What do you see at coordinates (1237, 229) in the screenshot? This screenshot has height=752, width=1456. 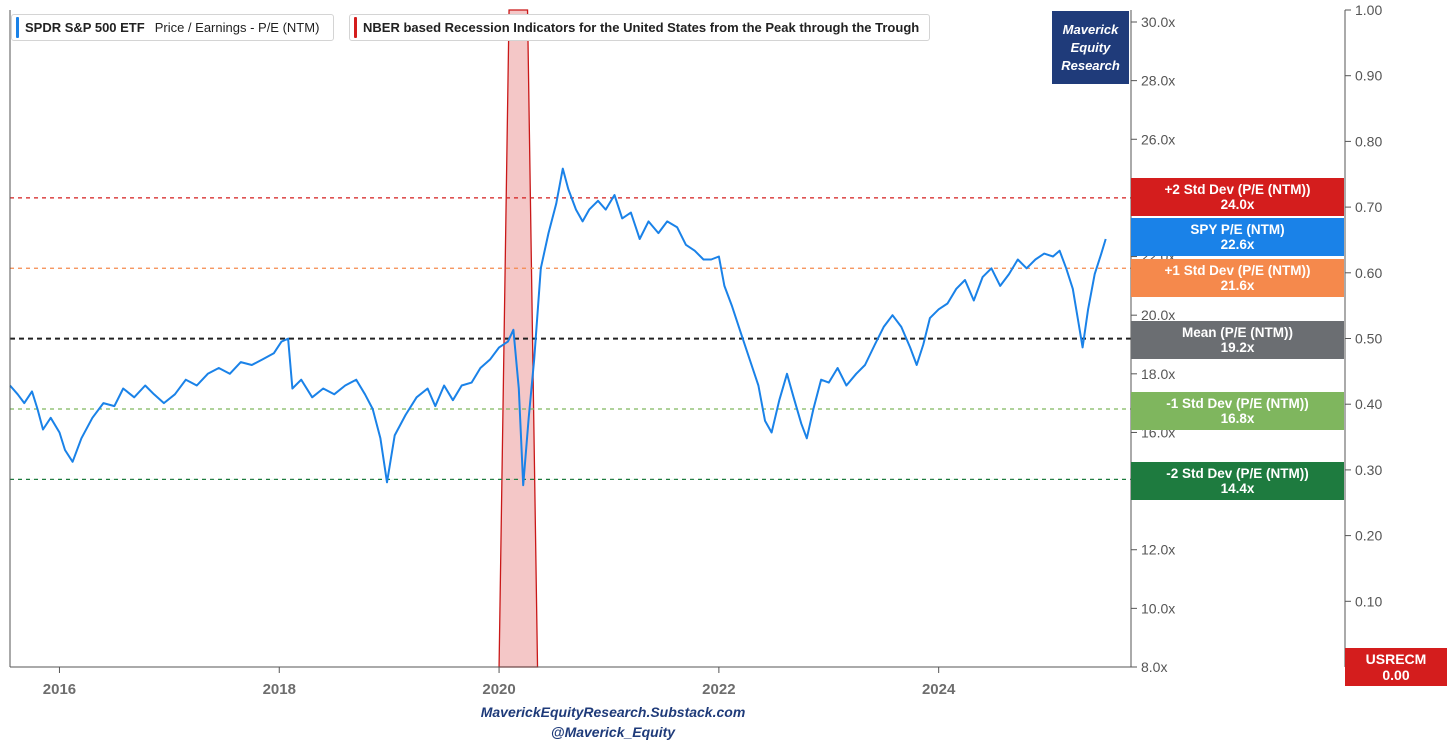 I see `tag-spy-pe-label: SPY P/E (NTM)` at bounding box center [1237, 229].